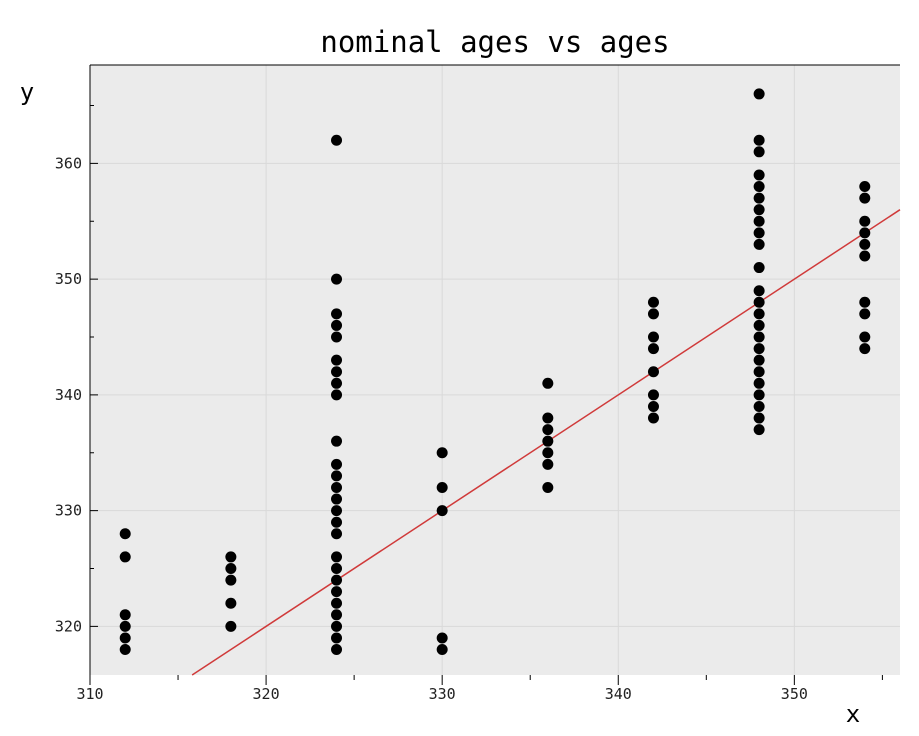  I want to click on y-tick-label: 350, so click(68, 279).